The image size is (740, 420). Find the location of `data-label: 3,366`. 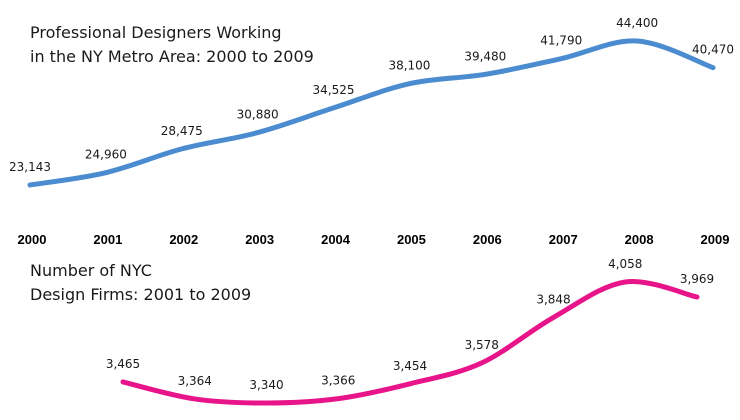

data-label: 3,366 is located at coordinates (338, 381).